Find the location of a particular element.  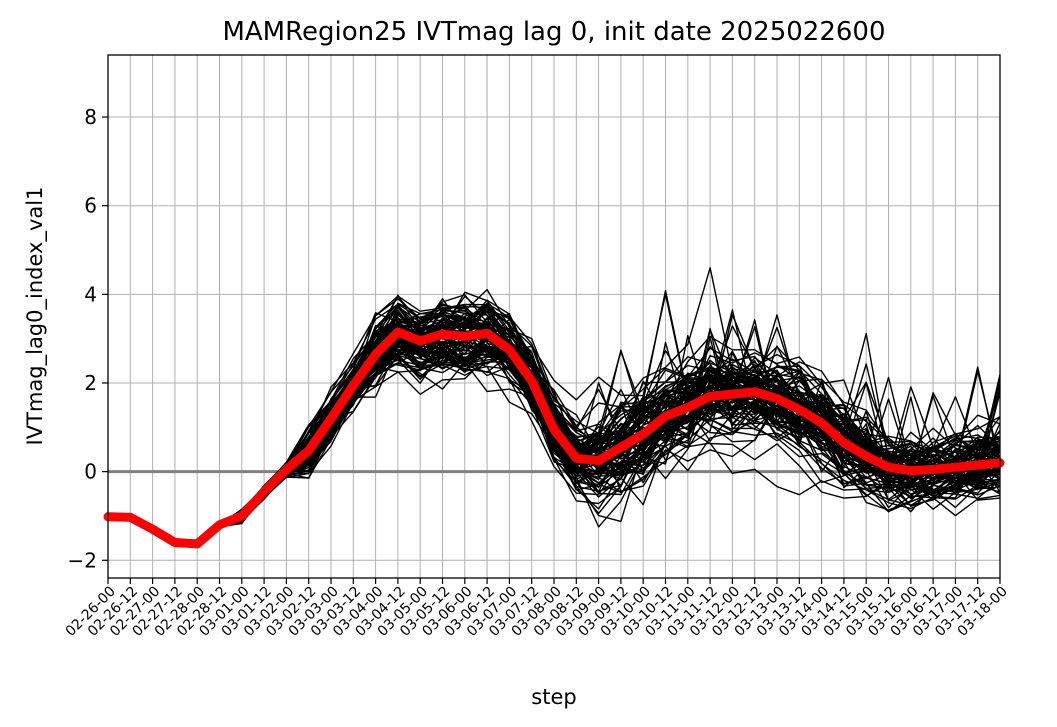

y-ticks: −2 0 2 4 6 8 is located at coordinates (88, 338).